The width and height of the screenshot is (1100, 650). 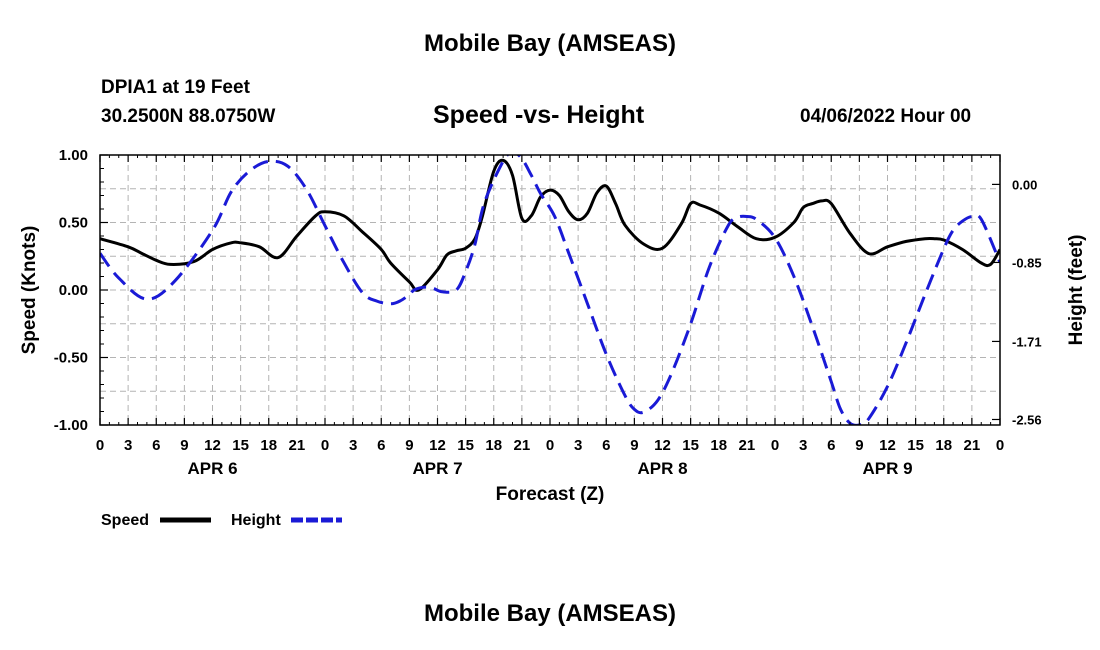 What do you see at coordinates (1027, 419) in the screenshot?
I see `y-right-tick-label: -2.56` at bounding box center [1027, 419].